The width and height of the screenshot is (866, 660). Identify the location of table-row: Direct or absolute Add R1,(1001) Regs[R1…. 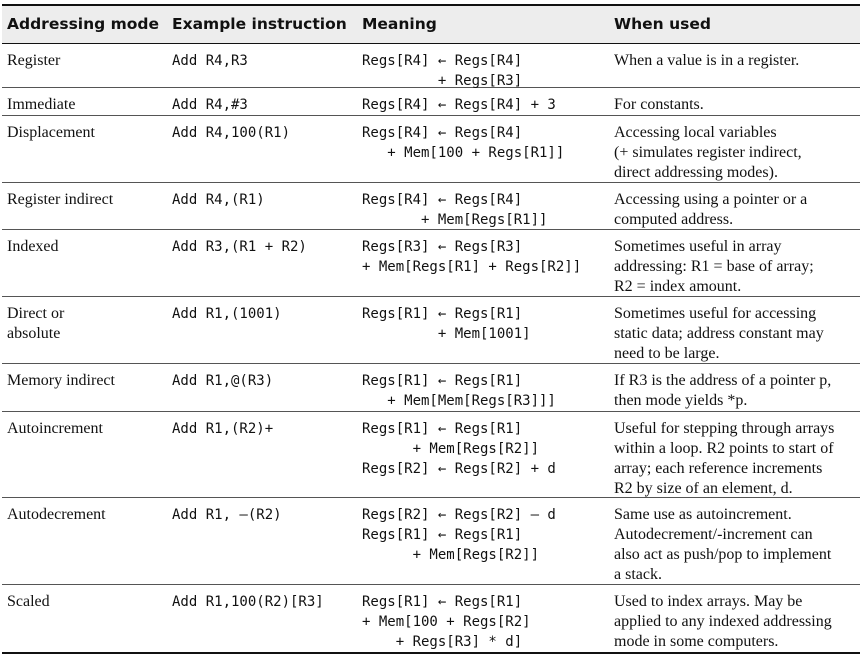
(431, 330).